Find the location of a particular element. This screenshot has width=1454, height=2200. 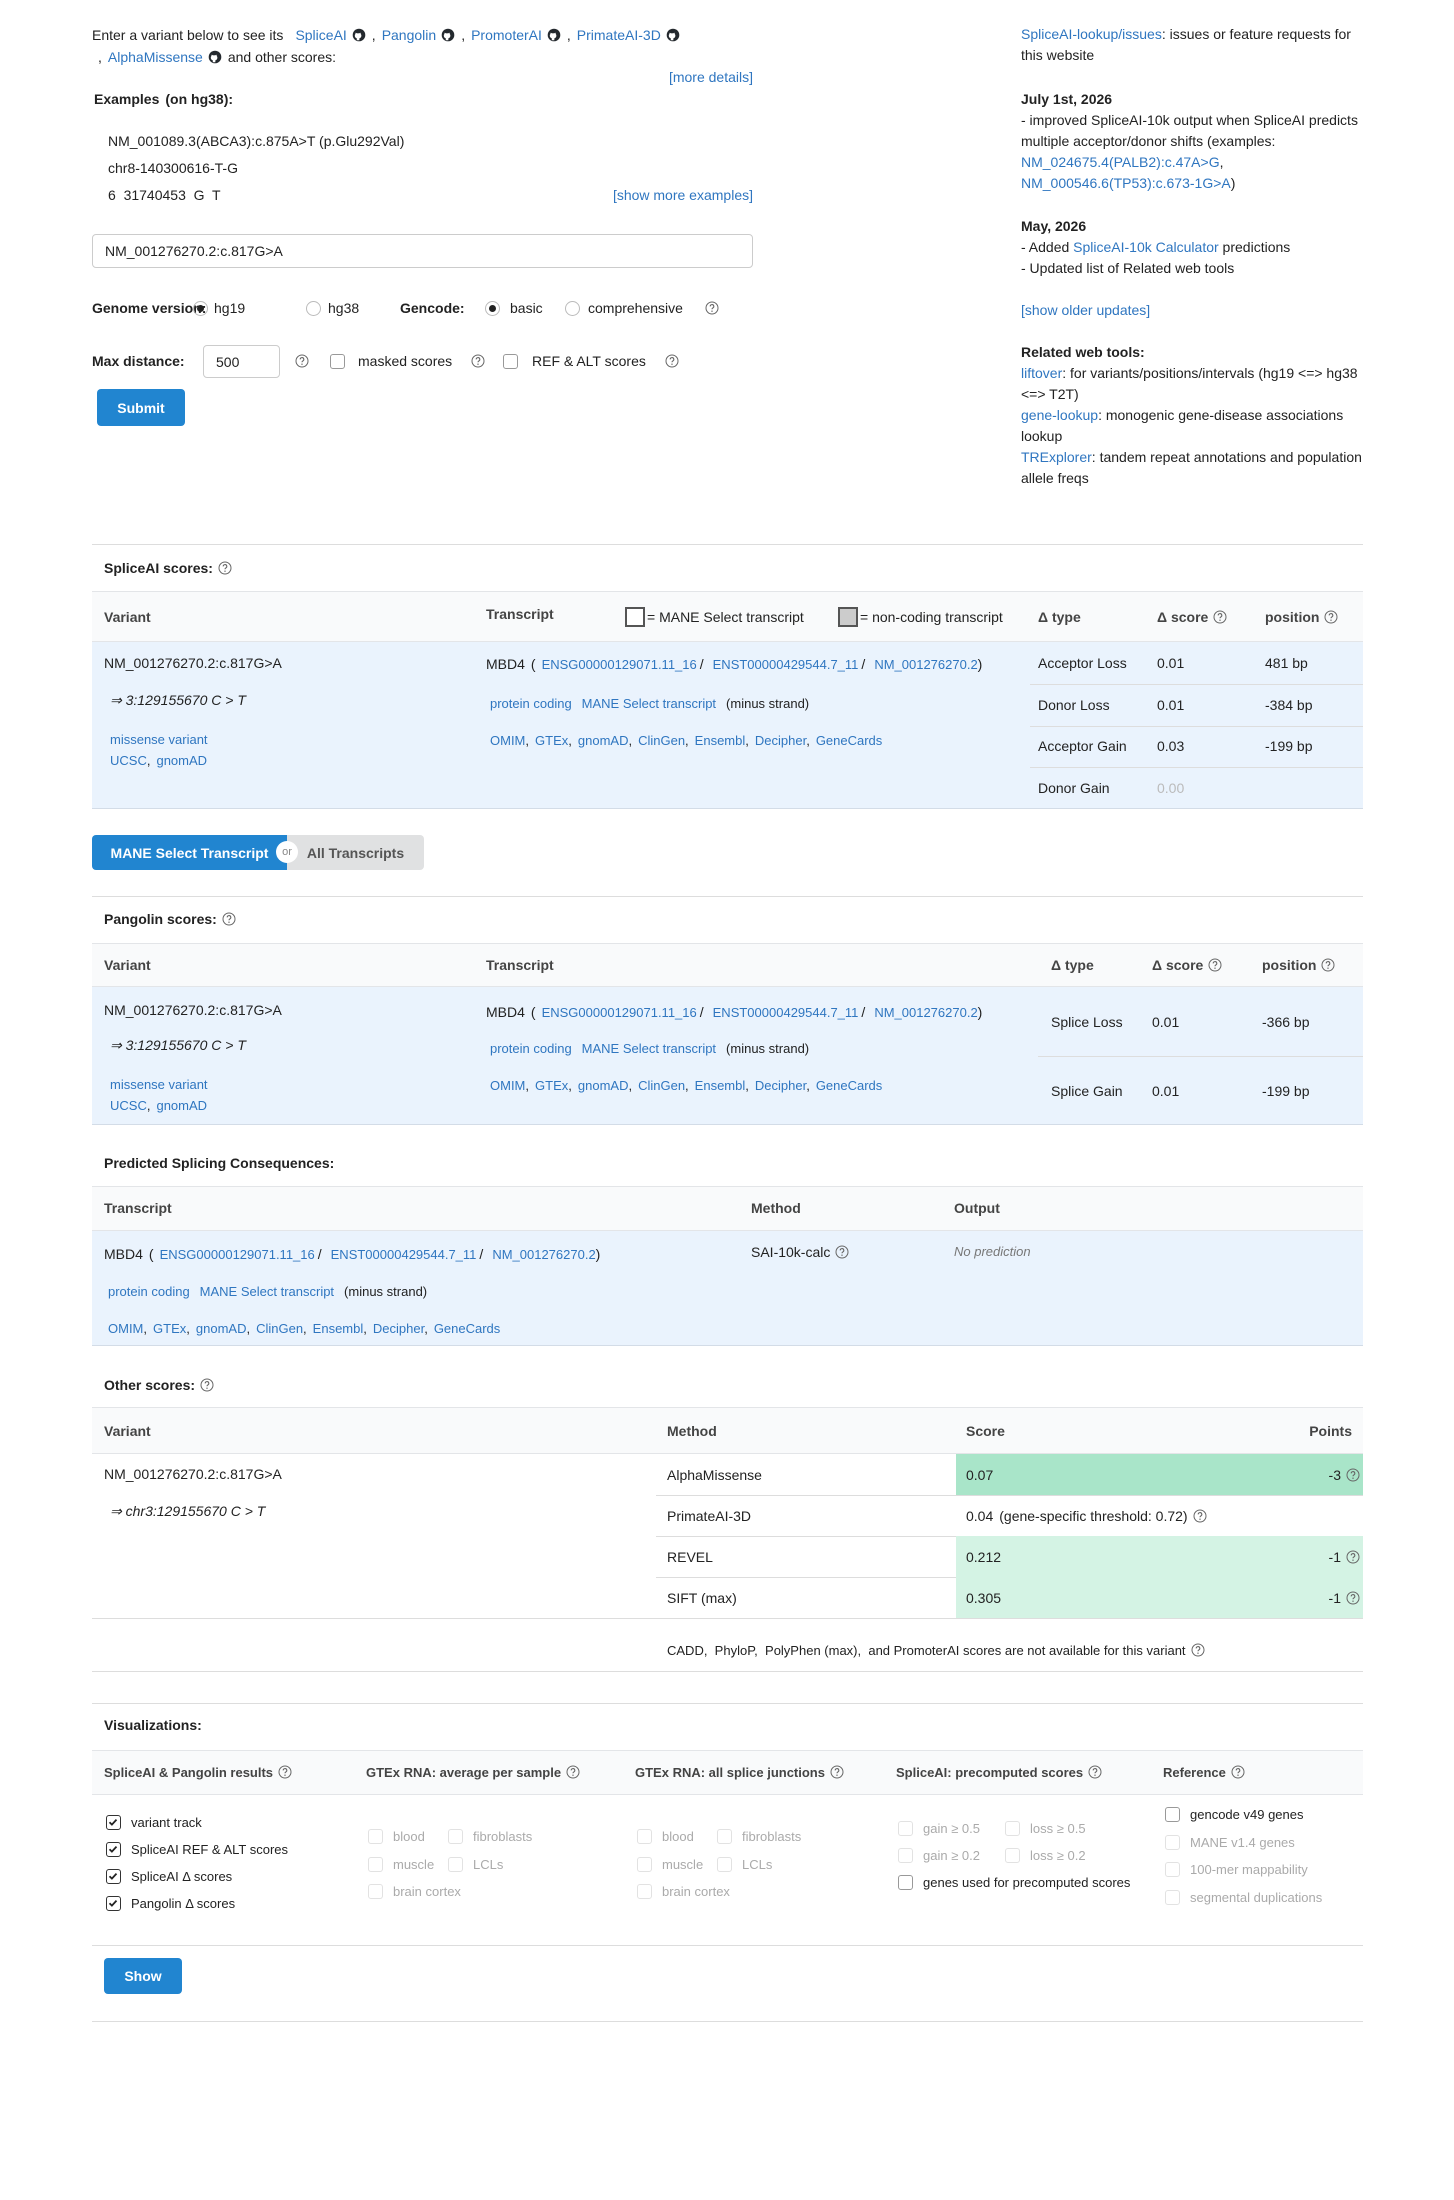

tool-link: PromoterAI is located at coordinates (506, 35).